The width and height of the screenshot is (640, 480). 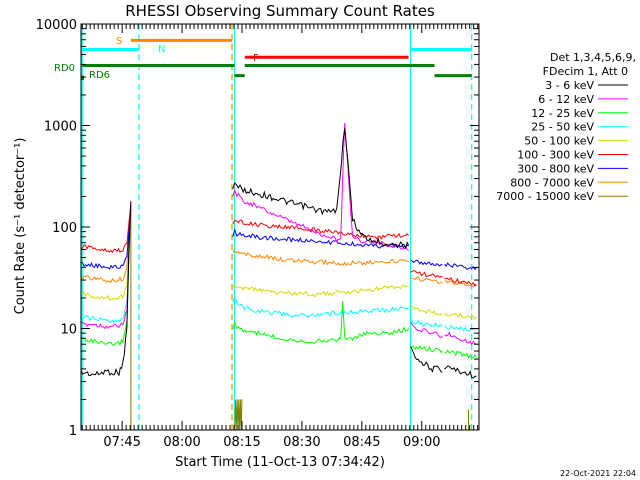 What do you see at coordinates (555, 155) in the screenshot?
I see `legend-entry-label: 100 - 300 keV` at bounding box center [555, 155].